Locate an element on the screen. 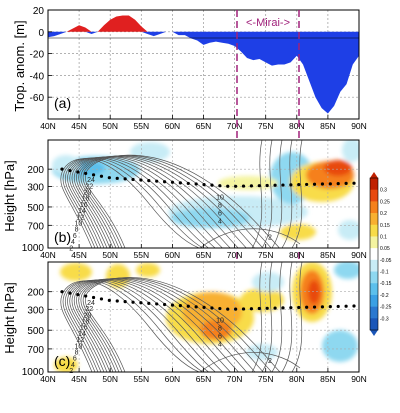  contour-label: 18 is located at coordinates (86, 199).